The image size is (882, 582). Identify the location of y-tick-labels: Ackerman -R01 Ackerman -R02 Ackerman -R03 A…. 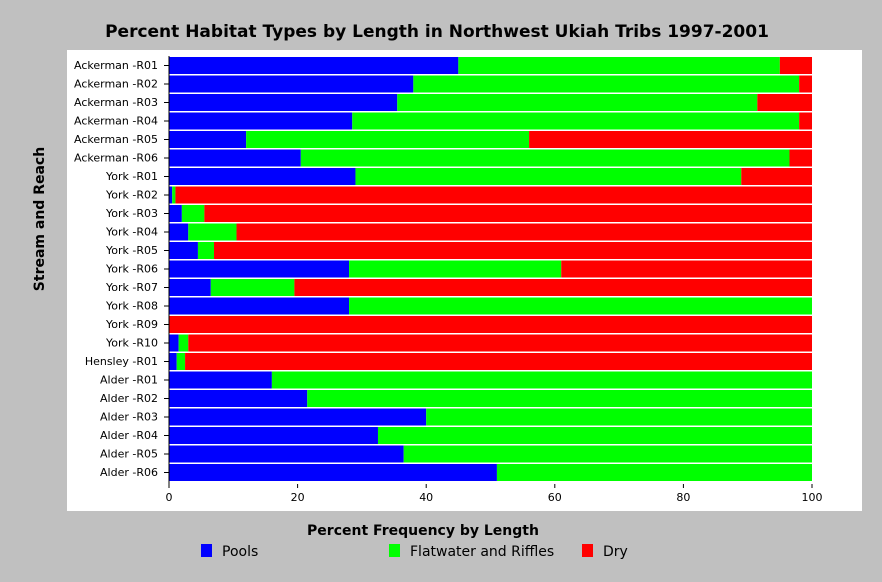
(121, 269).